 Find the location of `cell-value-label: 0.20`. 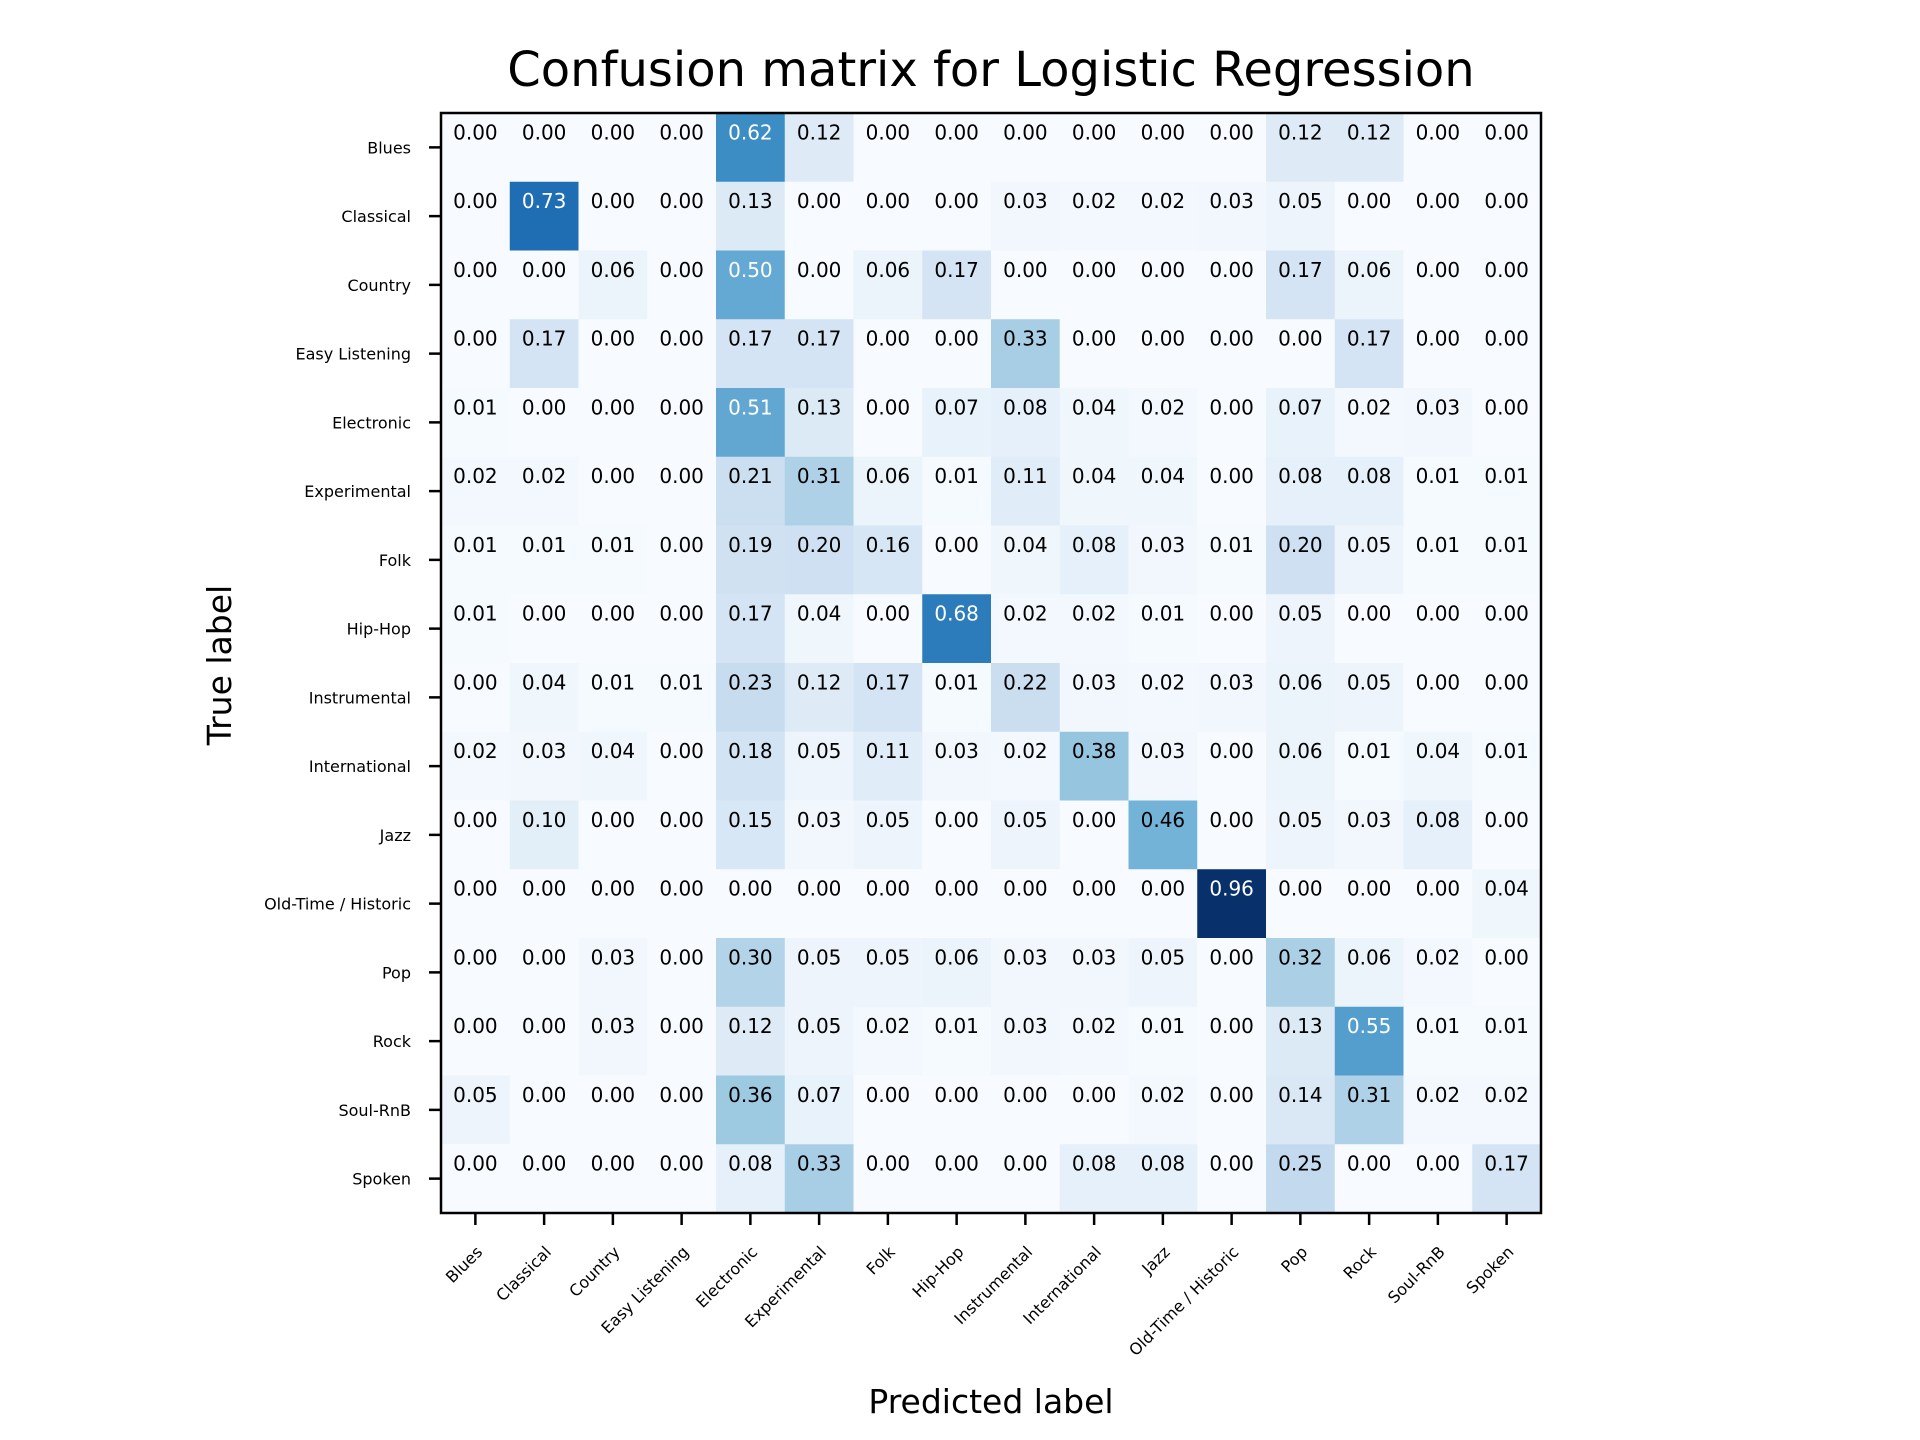

cell-value-label: 0.20 is located at coordinates (819, 545).